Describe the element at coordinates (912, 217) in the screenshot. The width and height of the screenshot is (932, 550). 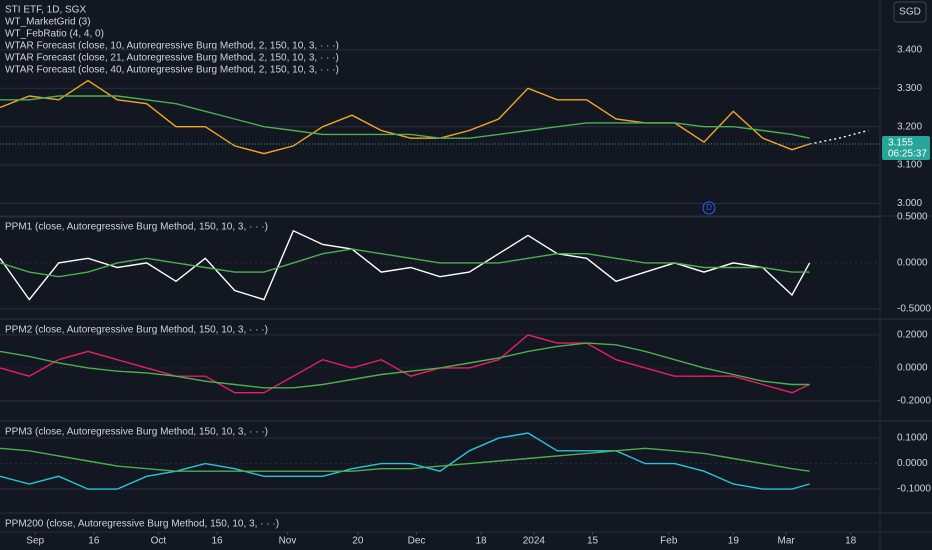
I see `y-tick-label: 0.5000` at that location.